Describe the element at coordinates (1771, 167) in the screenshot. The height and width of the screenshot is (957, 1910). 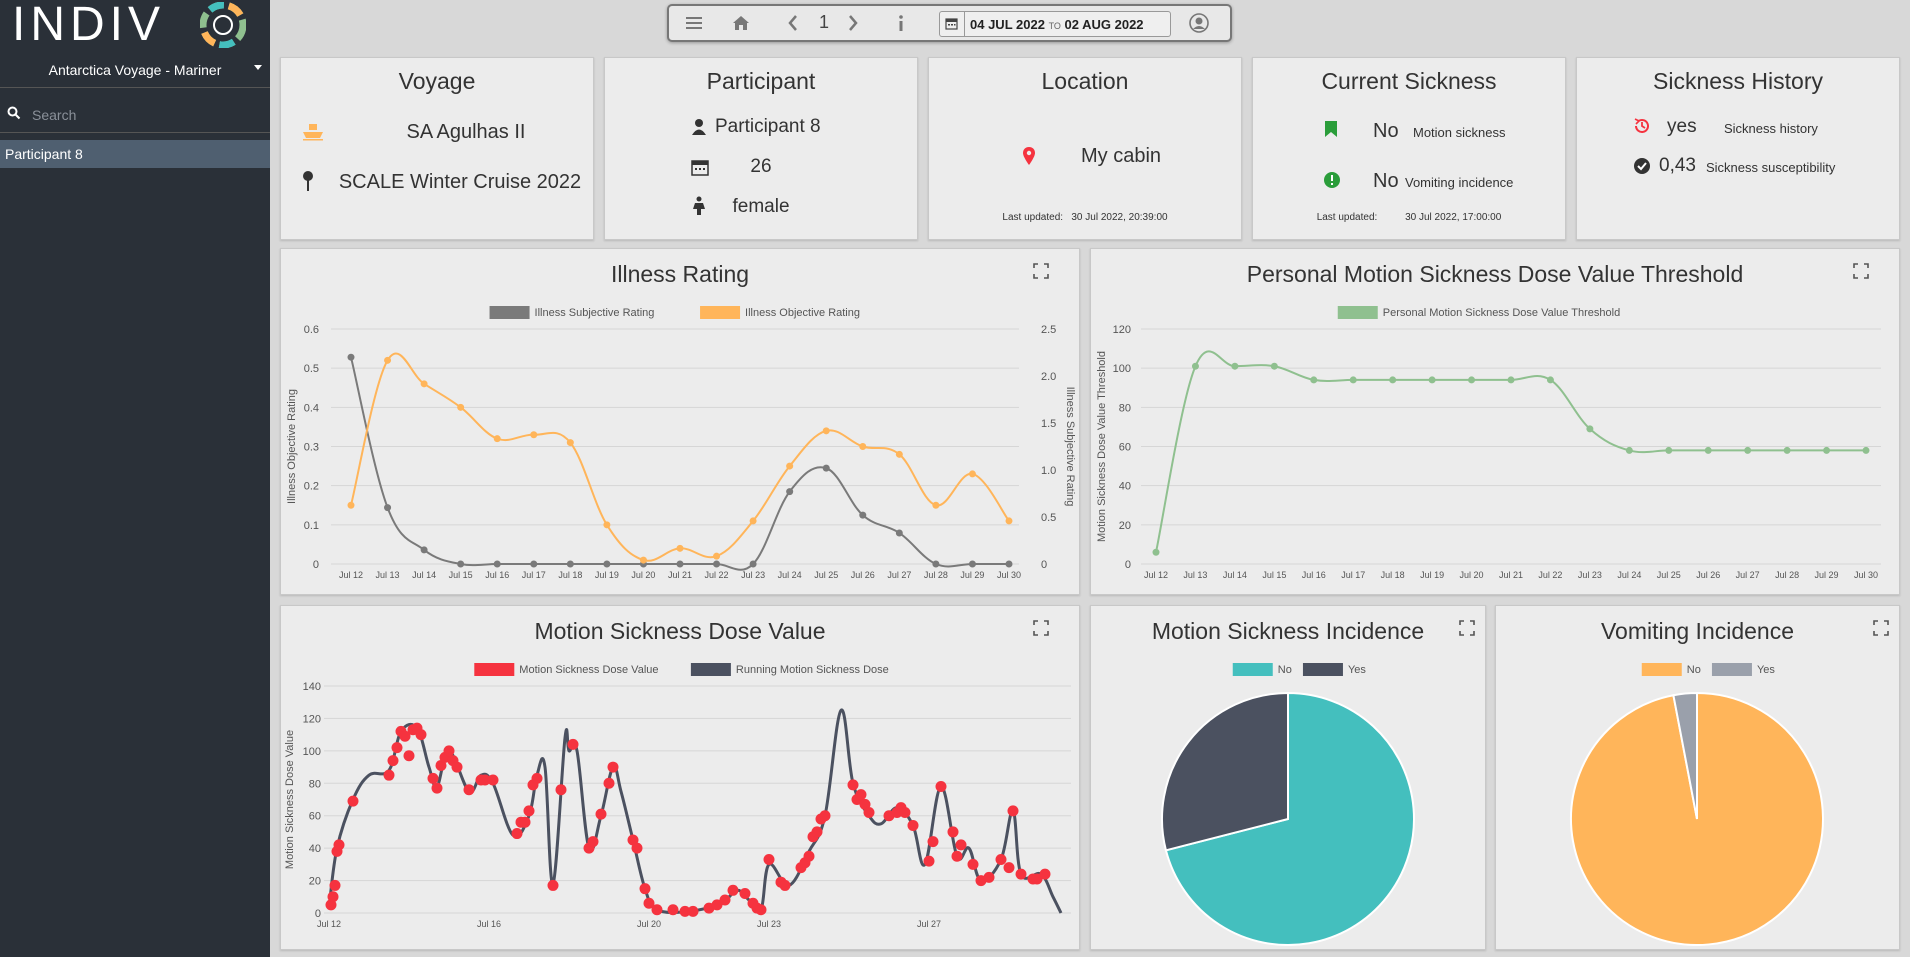
I see `susceptibility-label: Sickness susceptibility` at that location.